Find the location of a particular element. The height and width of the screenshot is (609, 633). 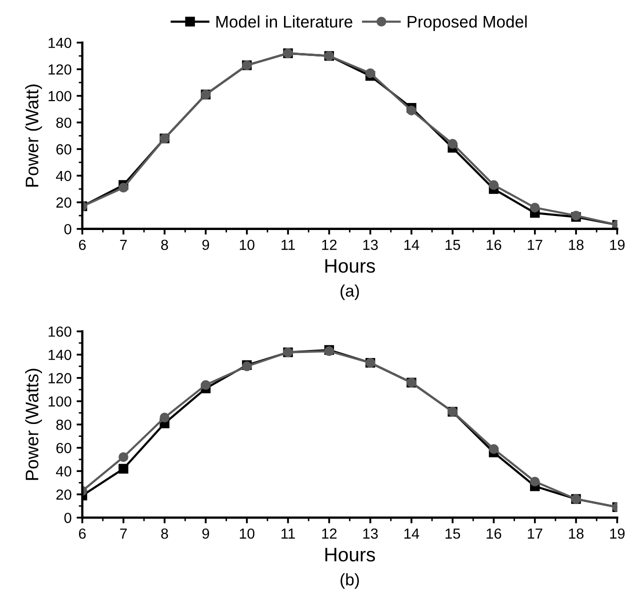

legend-label: Model in Literature is located at coordinates (284, 21).